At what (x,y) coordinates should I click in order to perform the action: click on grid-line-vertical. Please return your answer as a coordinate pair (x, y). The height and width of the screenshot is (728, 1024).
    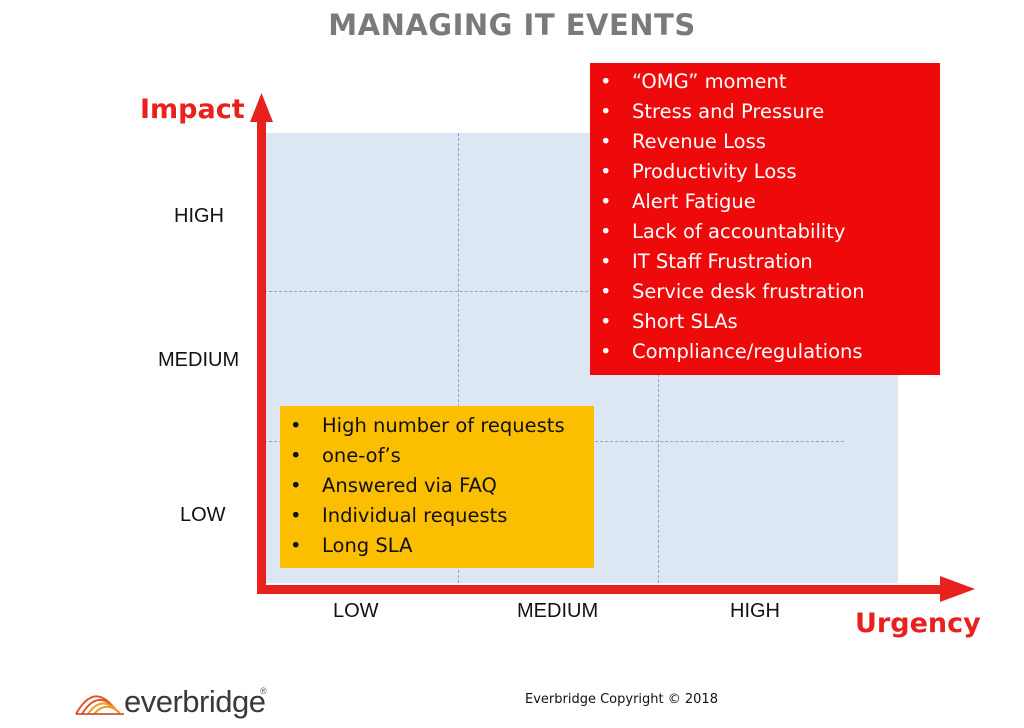
    Looking at the image, I should click on (458, 358).